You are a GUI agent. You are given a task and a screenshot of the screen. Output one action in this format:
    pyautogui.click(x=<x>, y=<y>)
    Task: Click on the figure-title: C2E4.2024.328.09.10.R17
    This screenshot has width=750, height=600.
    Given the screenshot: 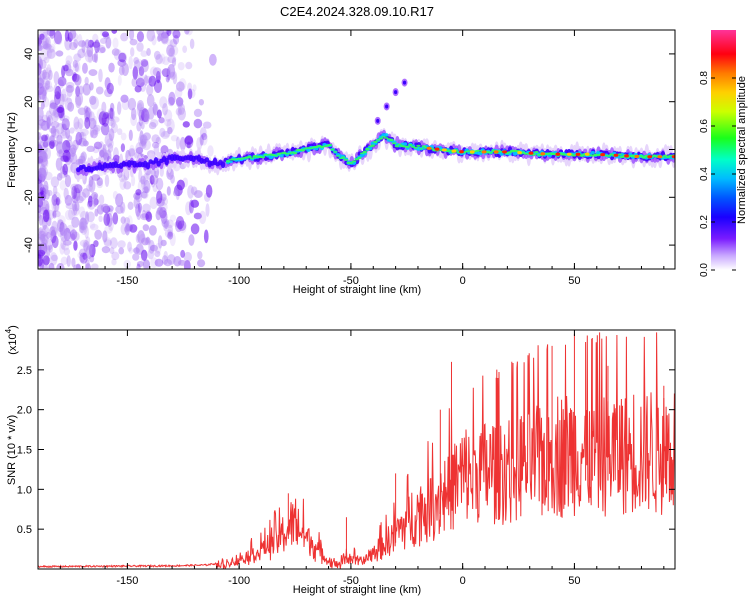 What is the action you would take?
    pyautogui.click(x=357, y=11)
    